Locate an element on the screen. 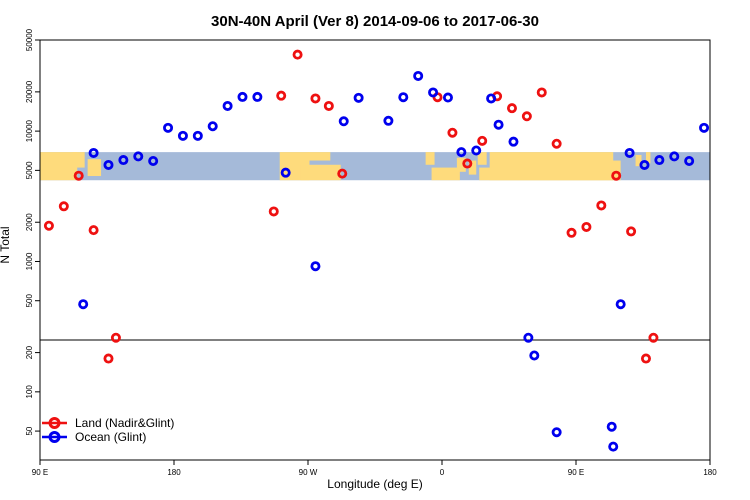 The image size is (750, 500). x-axis-label: Longitude (deg E) is located at coordinates (374, 484).